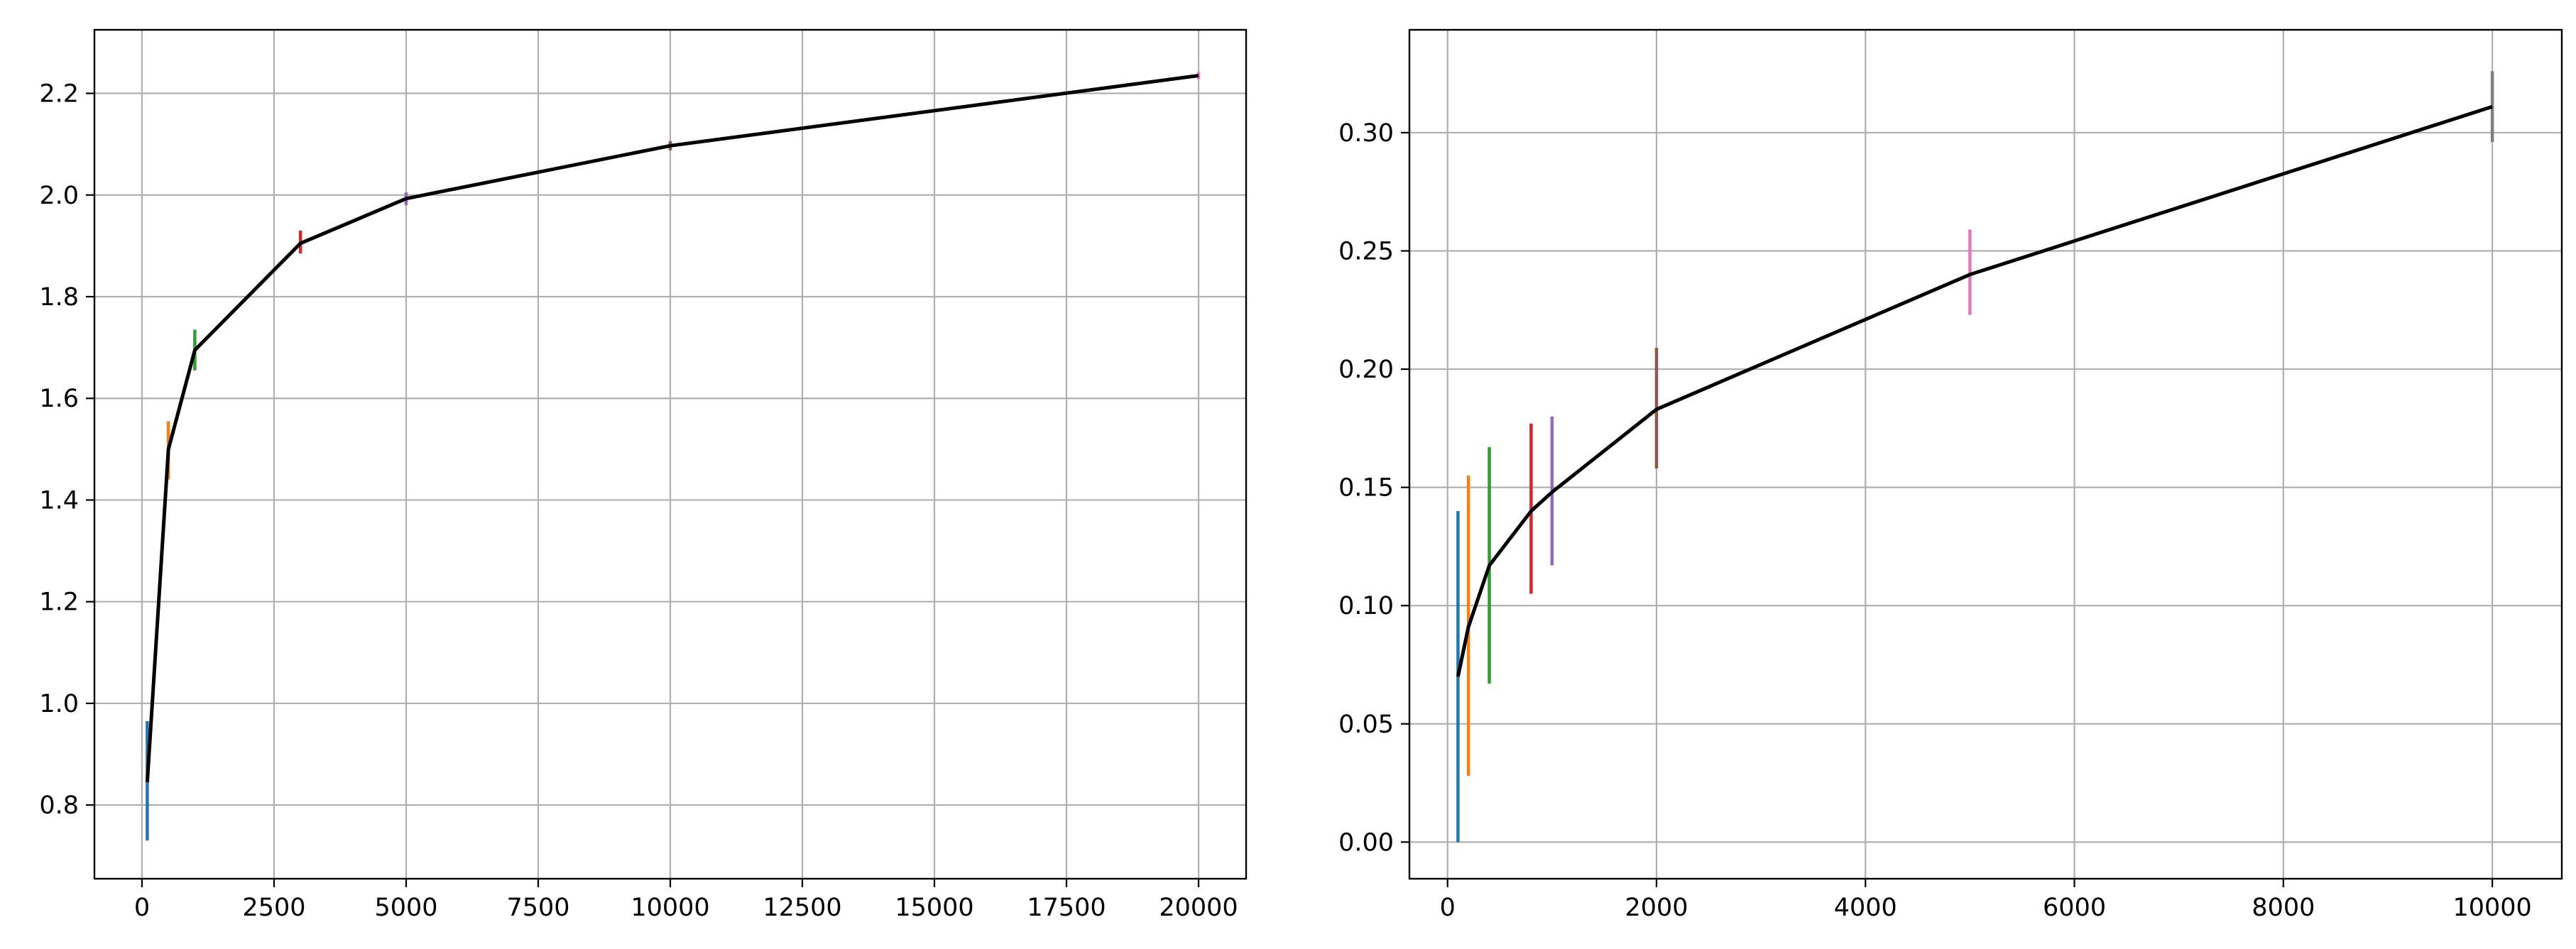  Describe the element at coordinates (1198, 908) in the screenshot. I see `x-tick-label: 20000` at that location.